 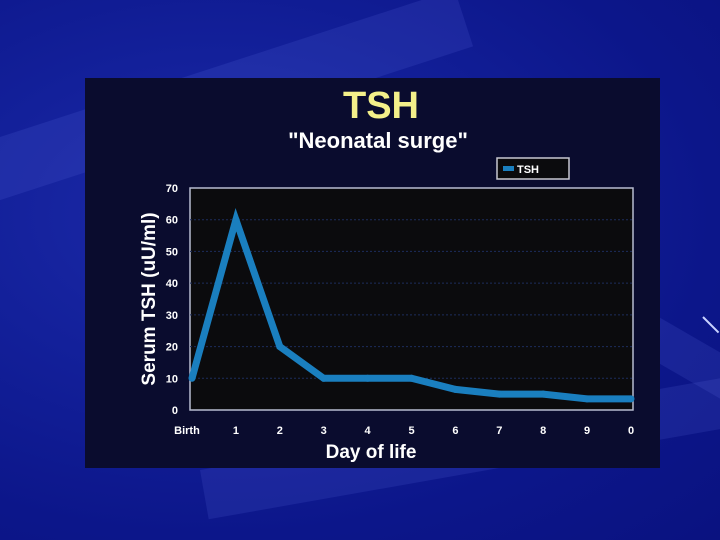 What do you see at coordinates (172, 379) in the screenshot?
I see `y-tick-label: 10` at bounding box center [172, 379].